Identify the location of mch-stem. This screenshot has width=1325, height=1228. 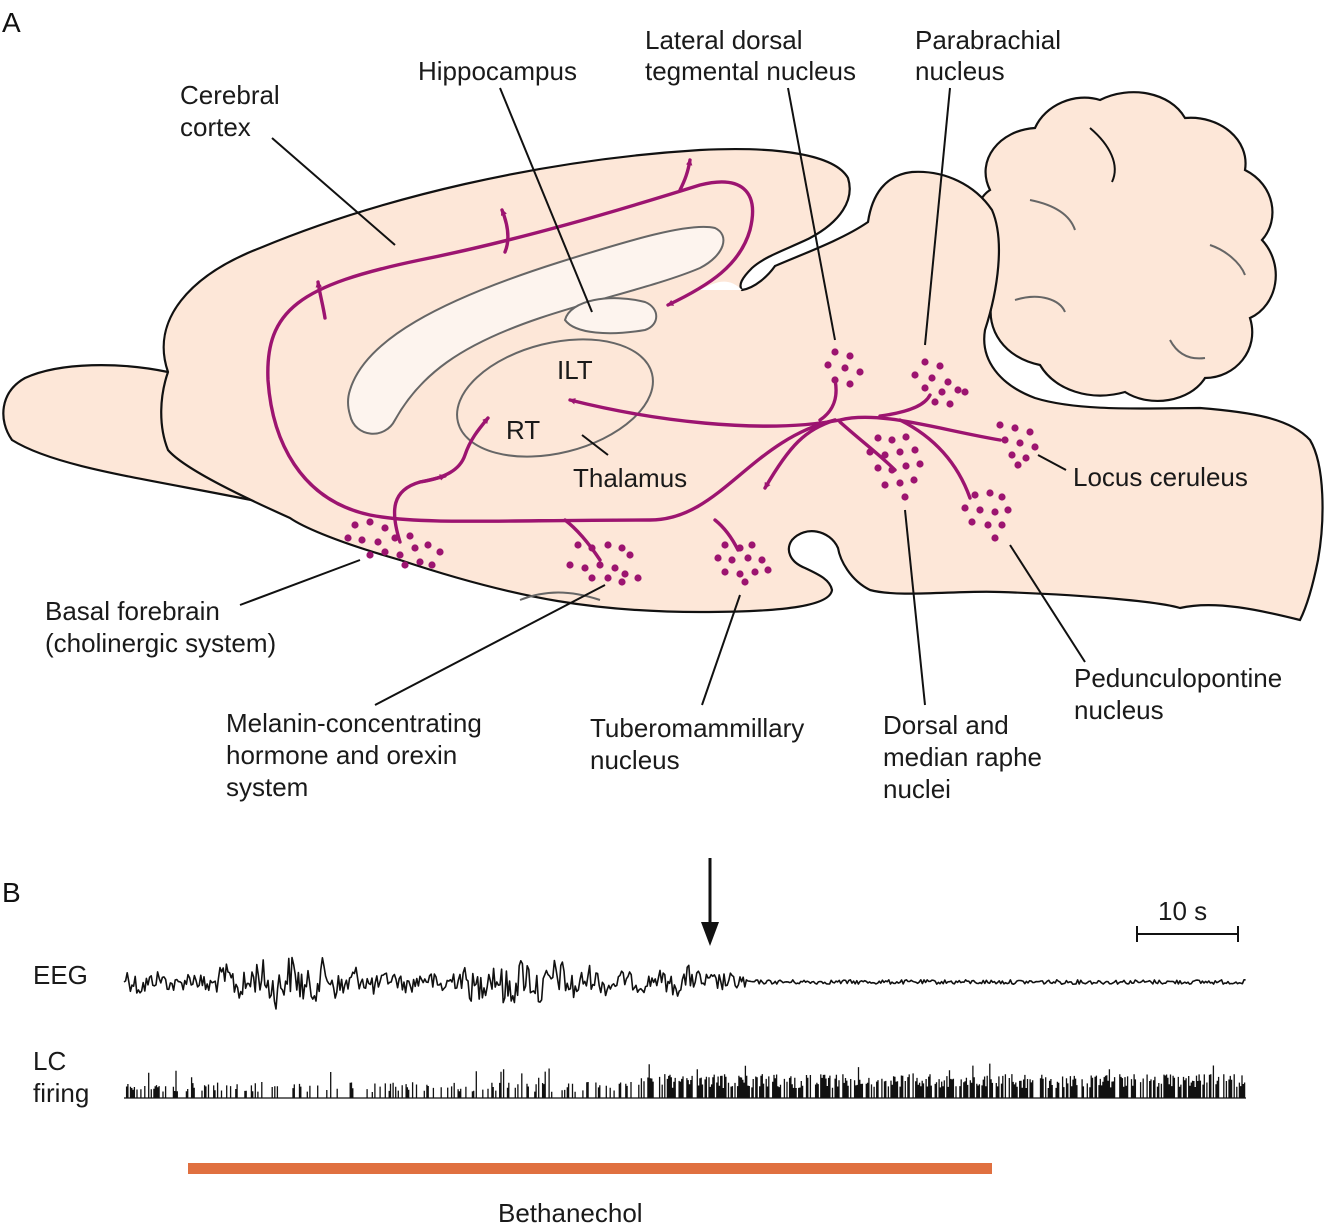
(582, 540).